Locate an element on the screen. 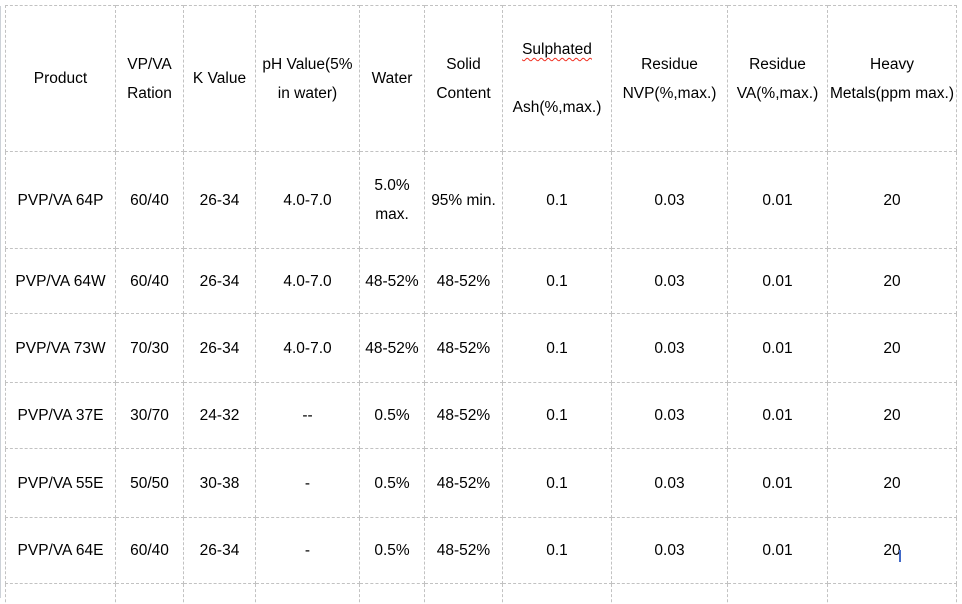 This screenshot has width=962, height=604. table-cell: PVP/VA 64E is located at coordinates (60, 550).